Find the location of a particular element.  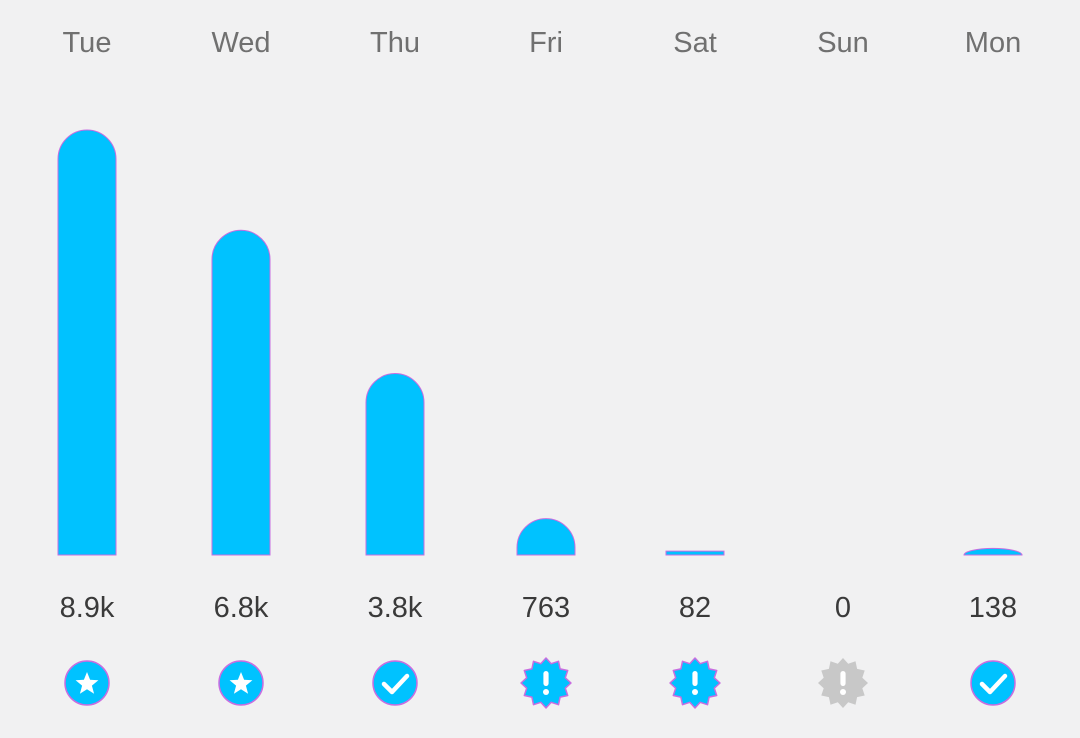

day-column-mon: Mon 138 is located at coordinates (993, 366).